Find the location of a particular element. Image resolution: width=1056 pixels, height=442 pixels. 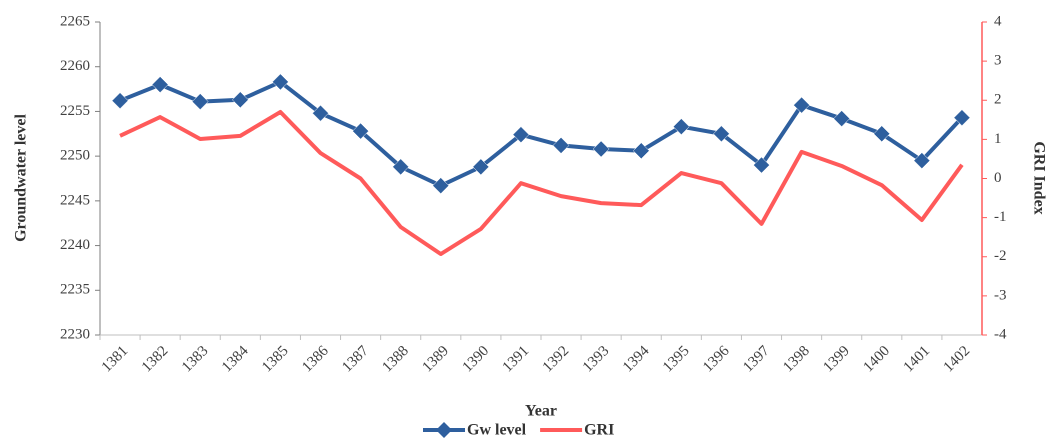

x-tick-label: 1385 is located at coordinates (275, 359).